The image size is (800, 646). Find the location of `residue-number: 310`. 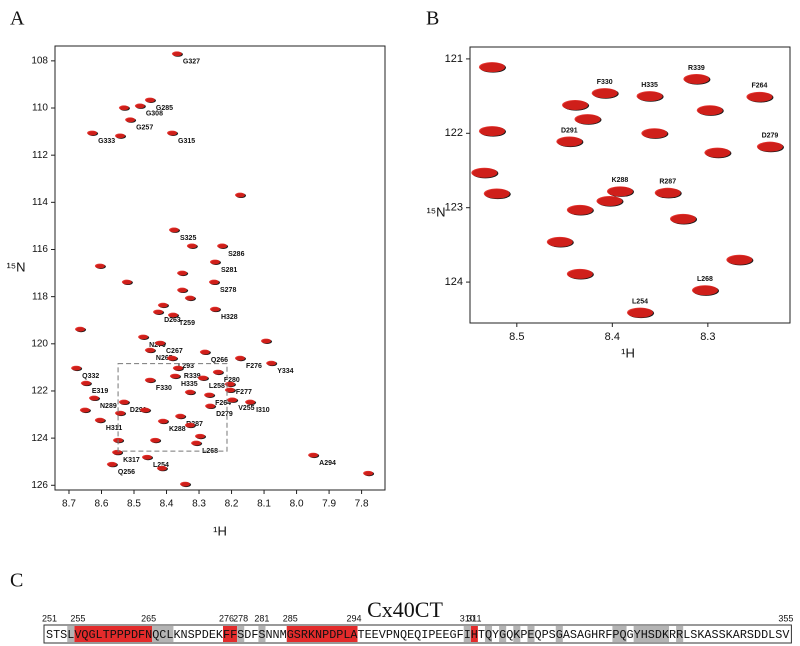

residue-number: 310 is located at coordinates (467, 618).